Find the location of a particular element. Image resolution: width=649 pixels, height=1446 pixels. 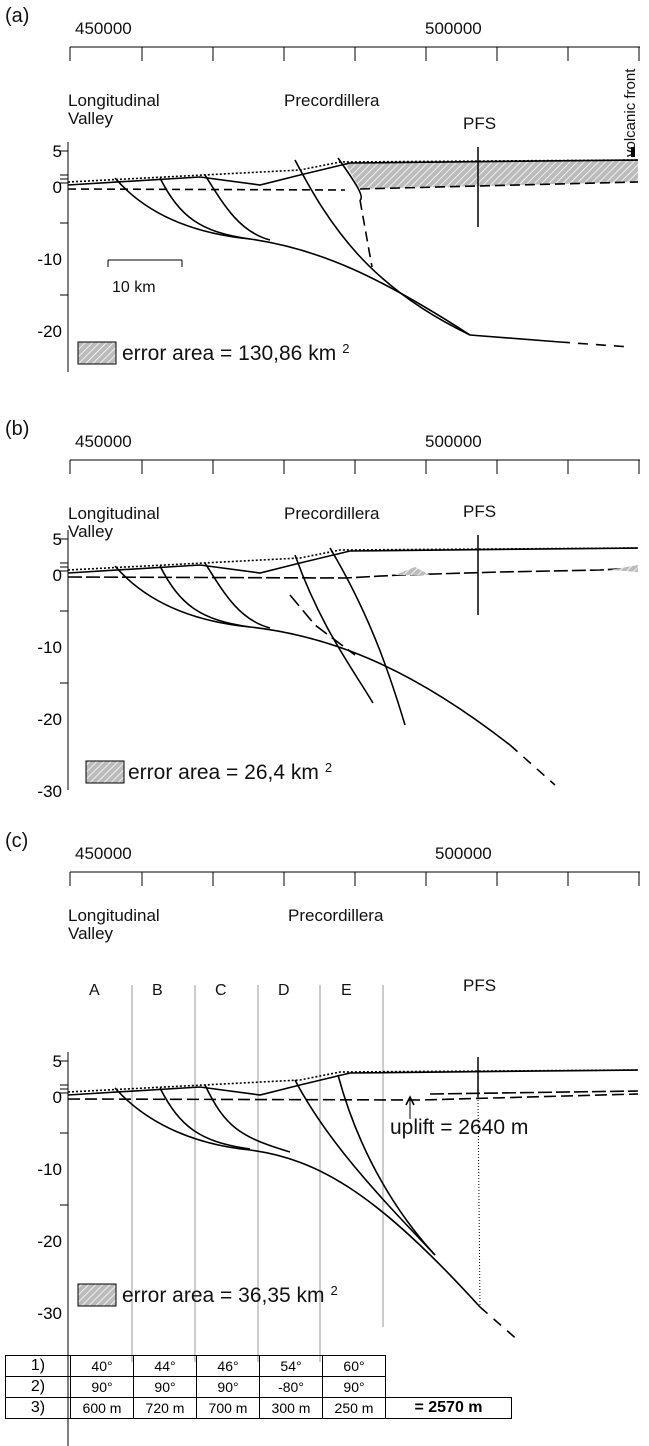

table-cell: 300 m is located at coordinates (291, 1408).